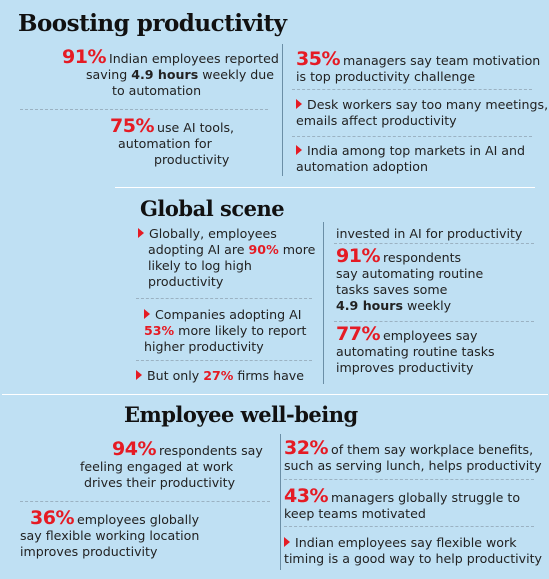 The height and width of the screenshot is (579, 549). I want to click on section-title-global-scene: Global scene, so click(212, 208).